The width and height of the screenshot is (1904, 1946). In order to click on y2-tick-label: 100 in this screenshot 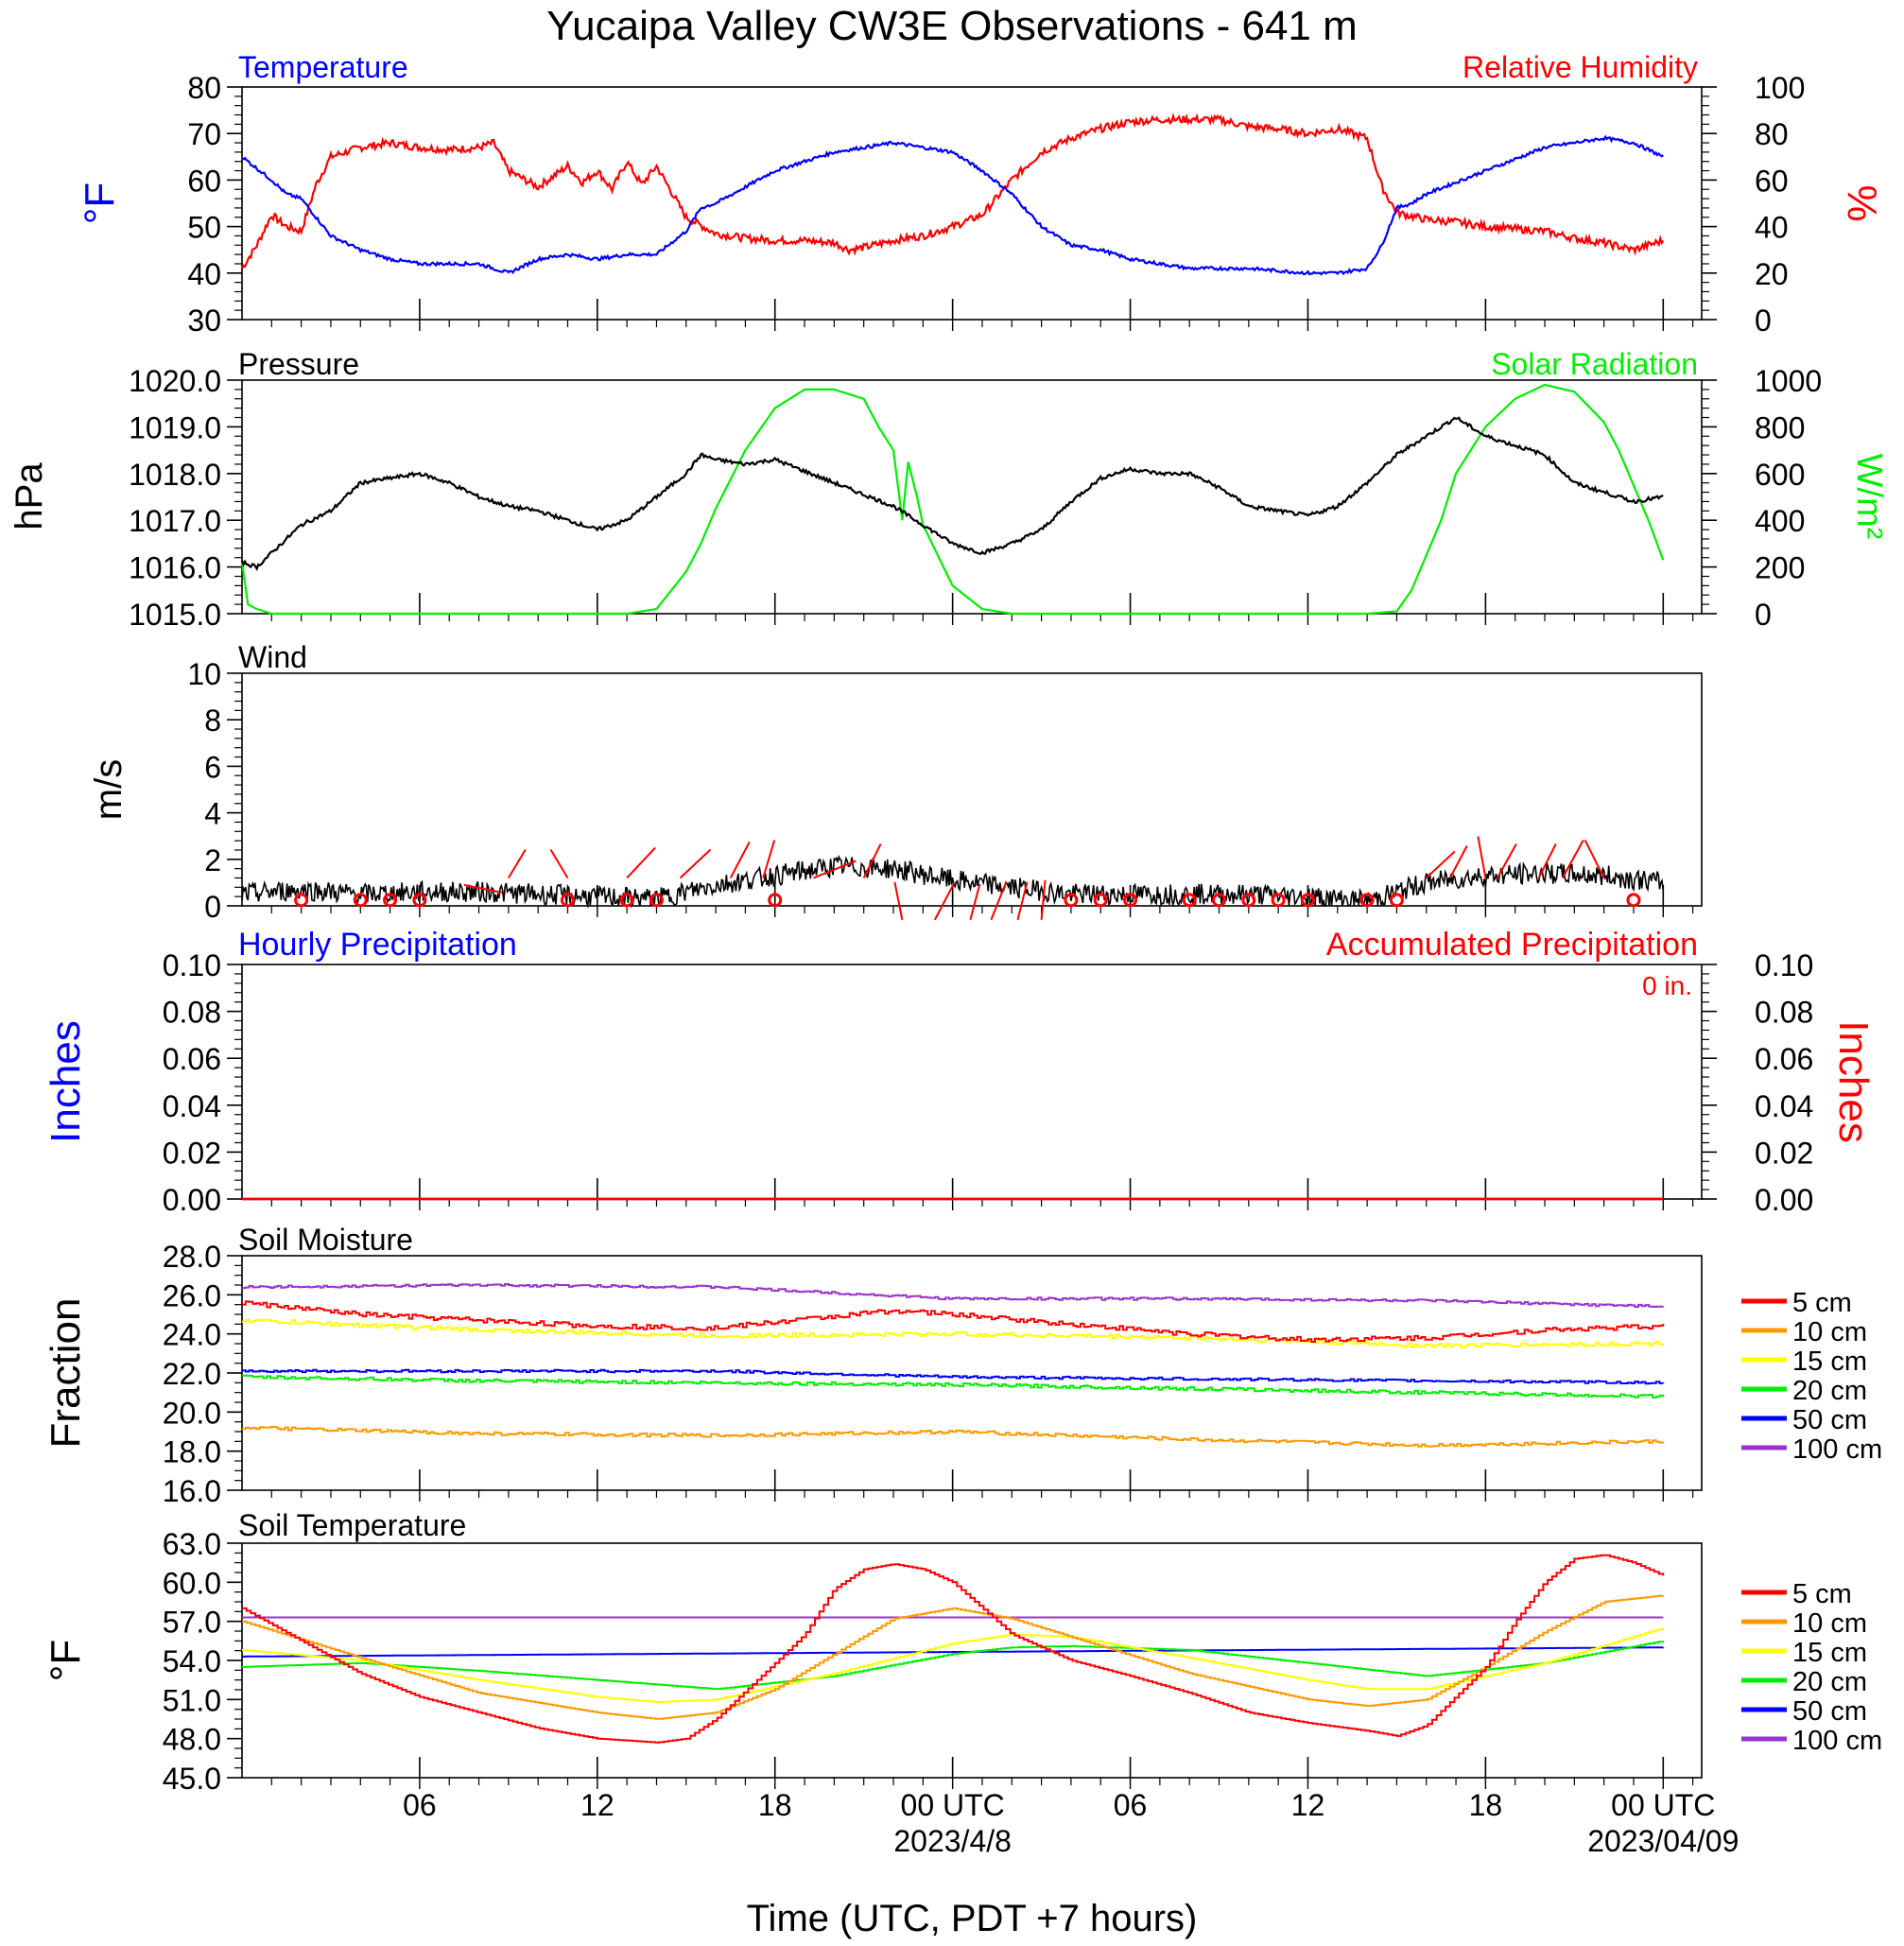, I will do `click(1780, 88)`.